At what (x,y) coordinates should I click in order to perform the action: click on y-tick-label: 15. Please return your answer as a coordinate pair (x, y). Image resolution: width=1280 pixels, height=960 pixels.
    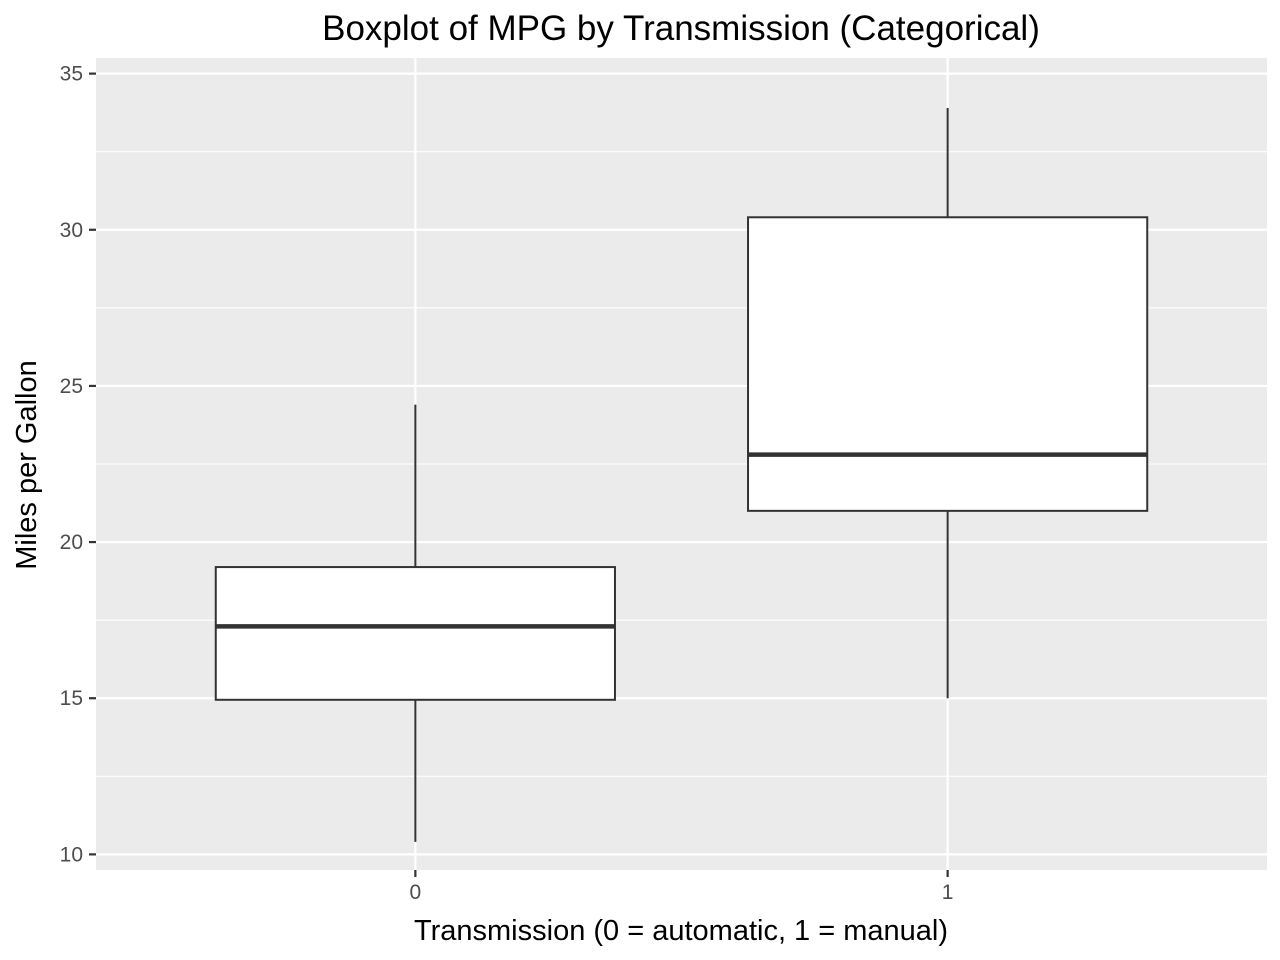
    Looking at the image, I should click on (71, 698).